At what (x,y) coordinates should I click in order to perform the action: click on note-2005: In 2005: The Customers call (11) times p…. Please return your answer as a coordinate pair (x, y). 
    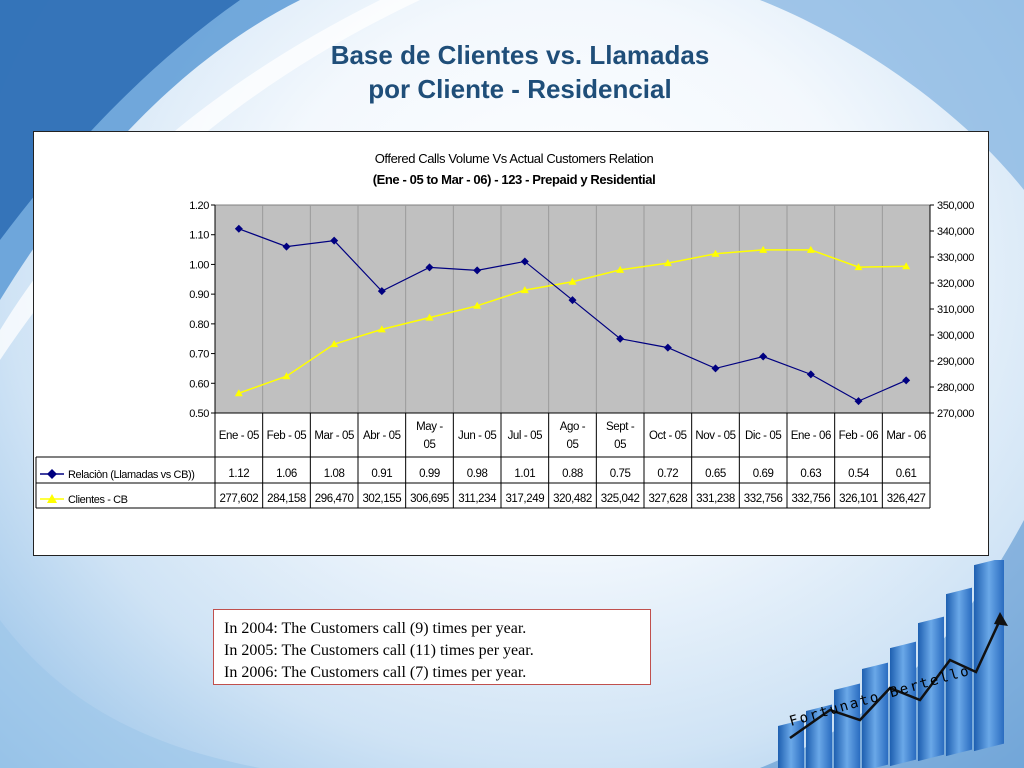
    Looking at the image, I should click on (379, 650).